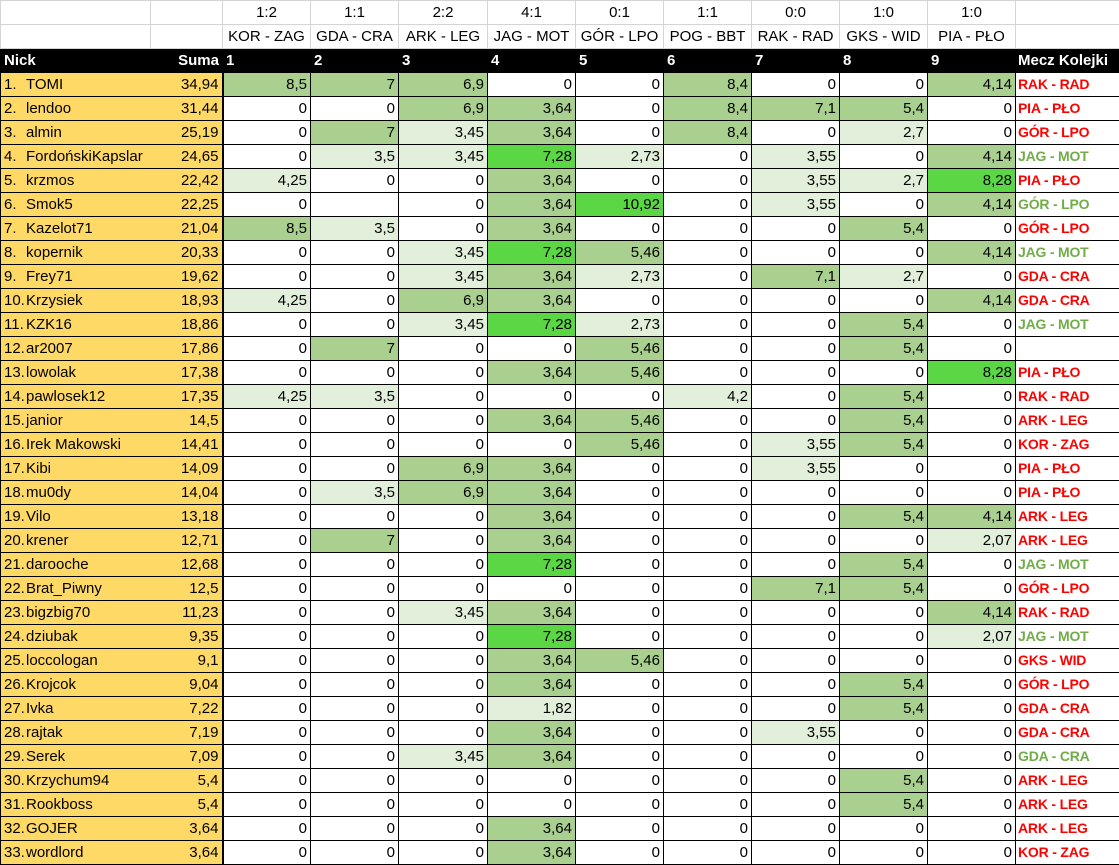  I want to click on nick-cell: 2. lendoo, so click(75, 108).